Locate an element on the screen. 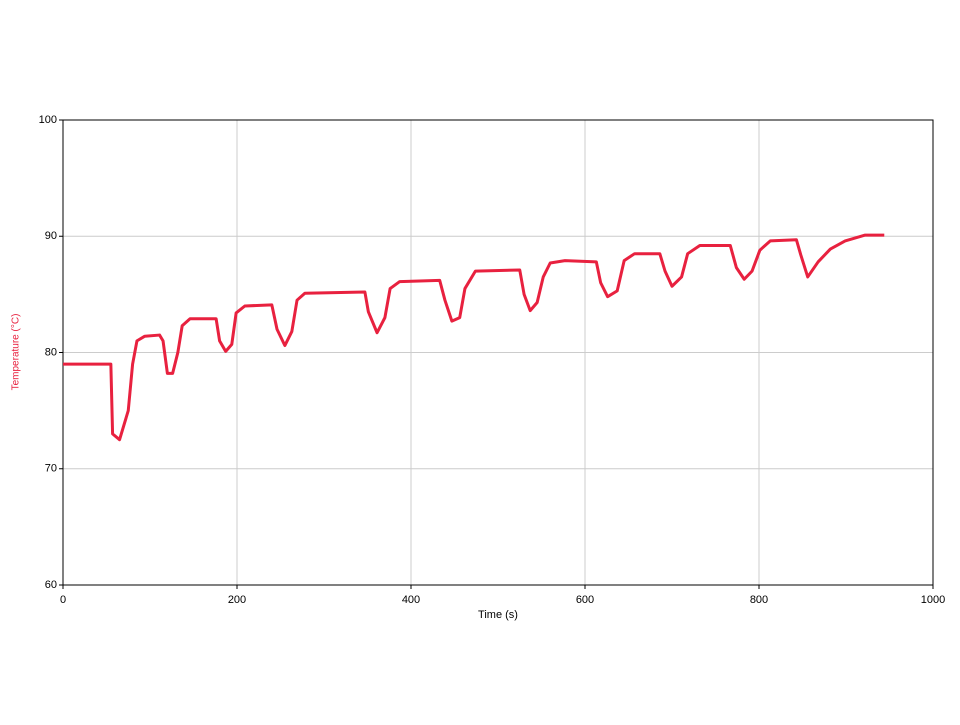 The width and height of the screenshot is (960, 725). x-tick-label: 400 is located at coordinates (411, 600).